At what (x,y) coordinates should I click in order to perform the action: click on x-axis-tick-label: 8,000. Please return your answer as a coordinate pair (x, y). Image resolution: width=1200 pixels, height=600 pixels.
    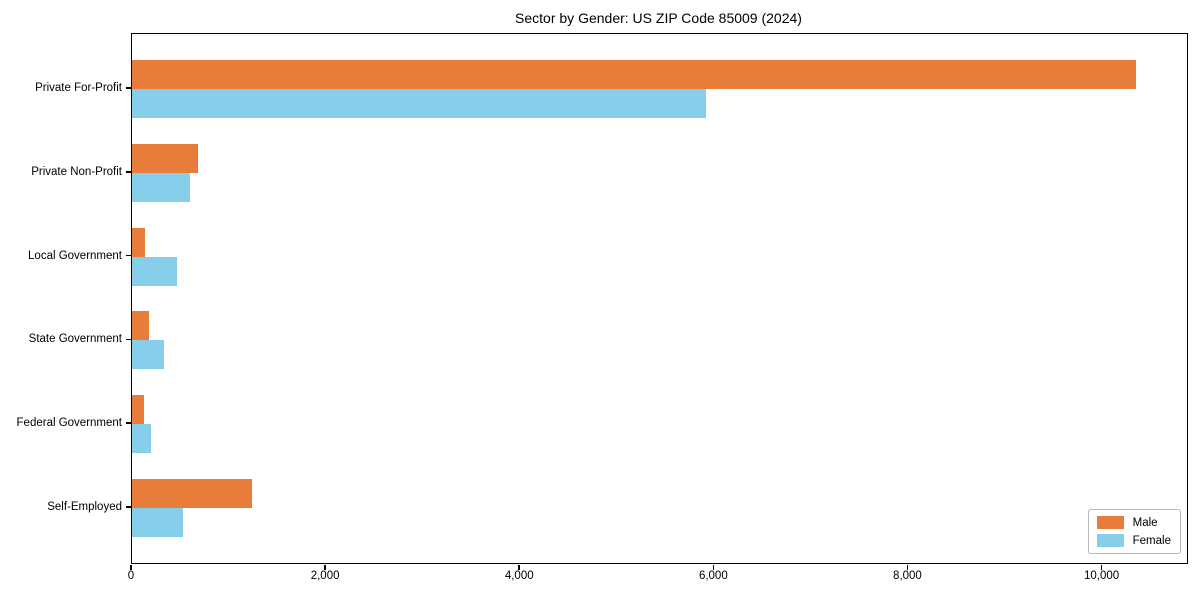
    Looking at the image, I should click on (907, 576).